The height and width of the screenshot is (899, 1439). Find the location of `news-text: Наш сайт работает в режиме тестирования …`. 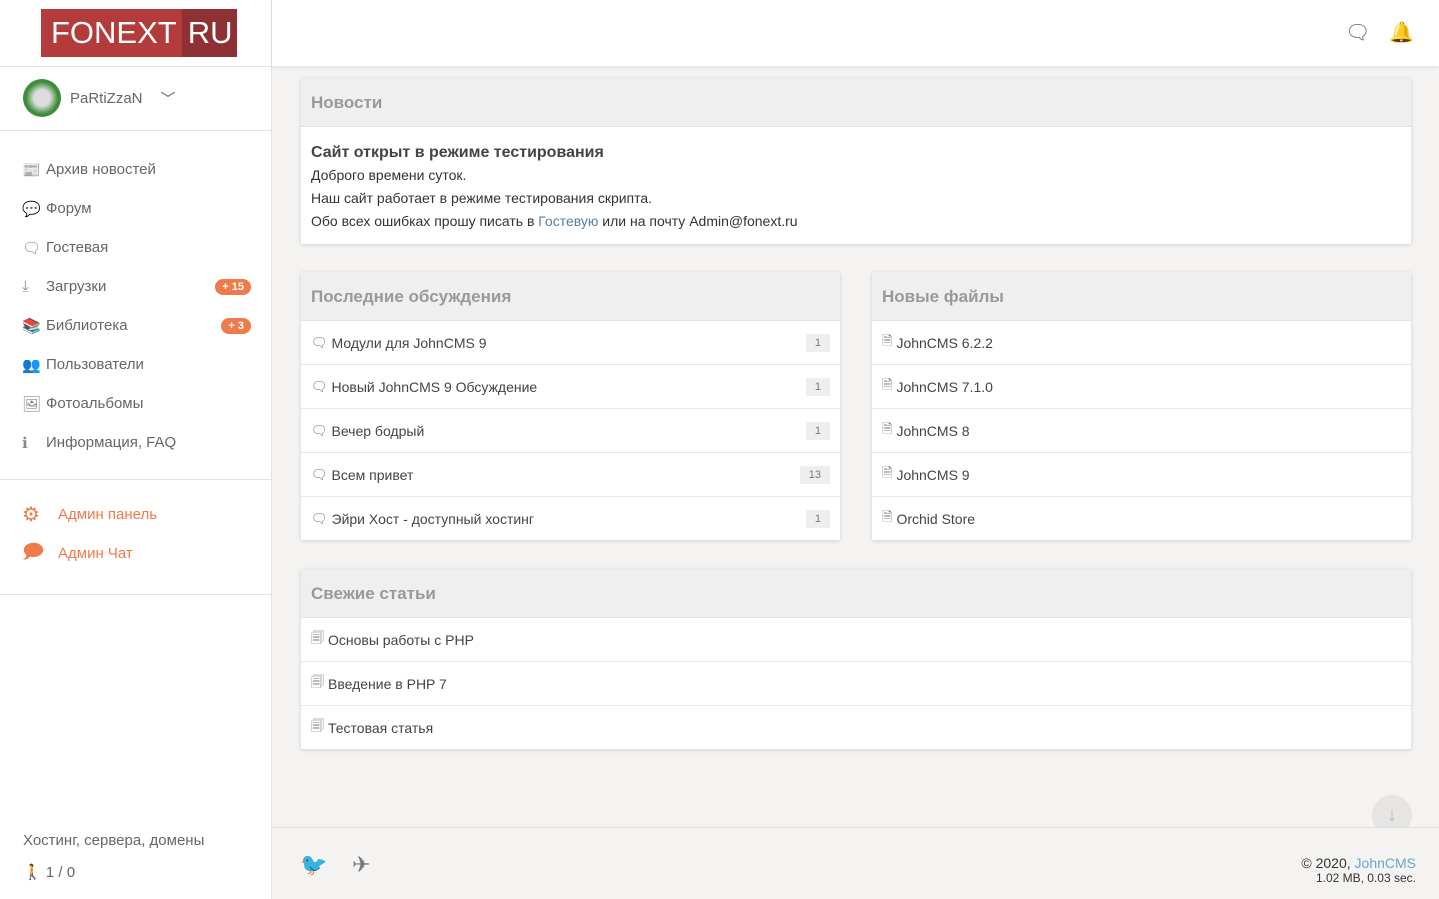

news-text: Наш сайт работает в режиме тестирования … is located at coordinates (482, 198).